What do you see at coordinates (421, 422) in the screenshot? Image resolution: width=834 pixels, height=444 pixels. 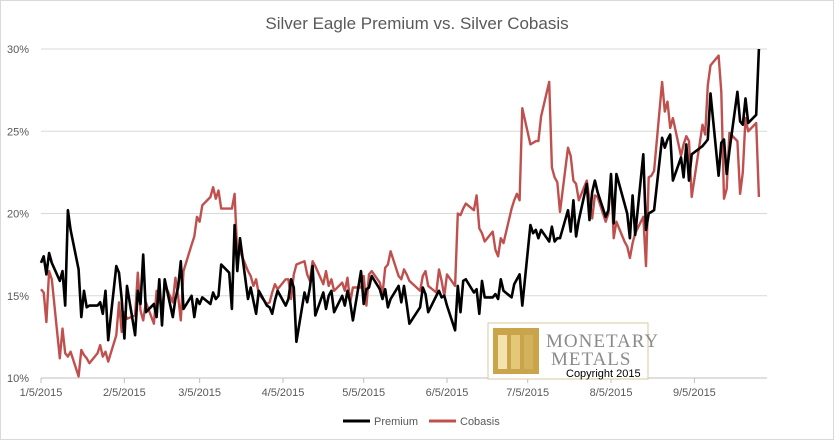 I see `legend: Premium Cobasis` at bounding box center [421, 422].